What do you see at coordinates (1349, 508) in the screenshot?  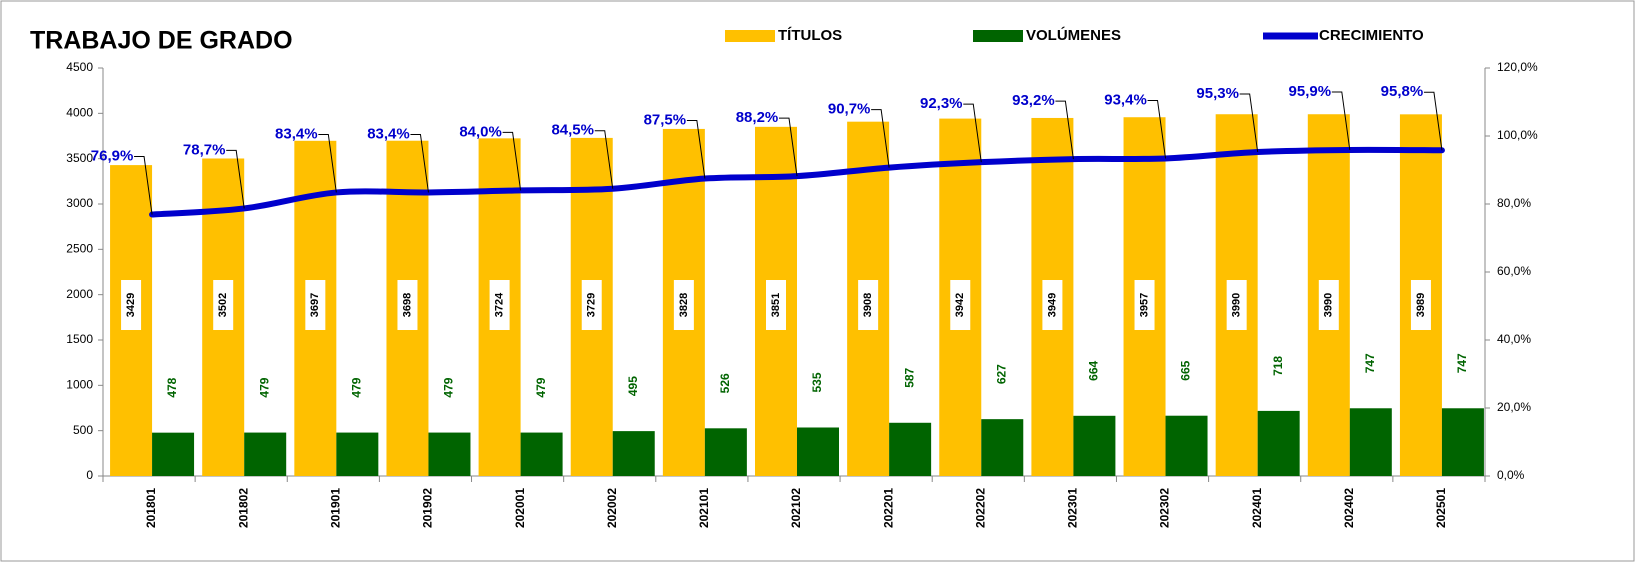 I see `x-tick-label: 202402` at bounding box center [1349, 508].